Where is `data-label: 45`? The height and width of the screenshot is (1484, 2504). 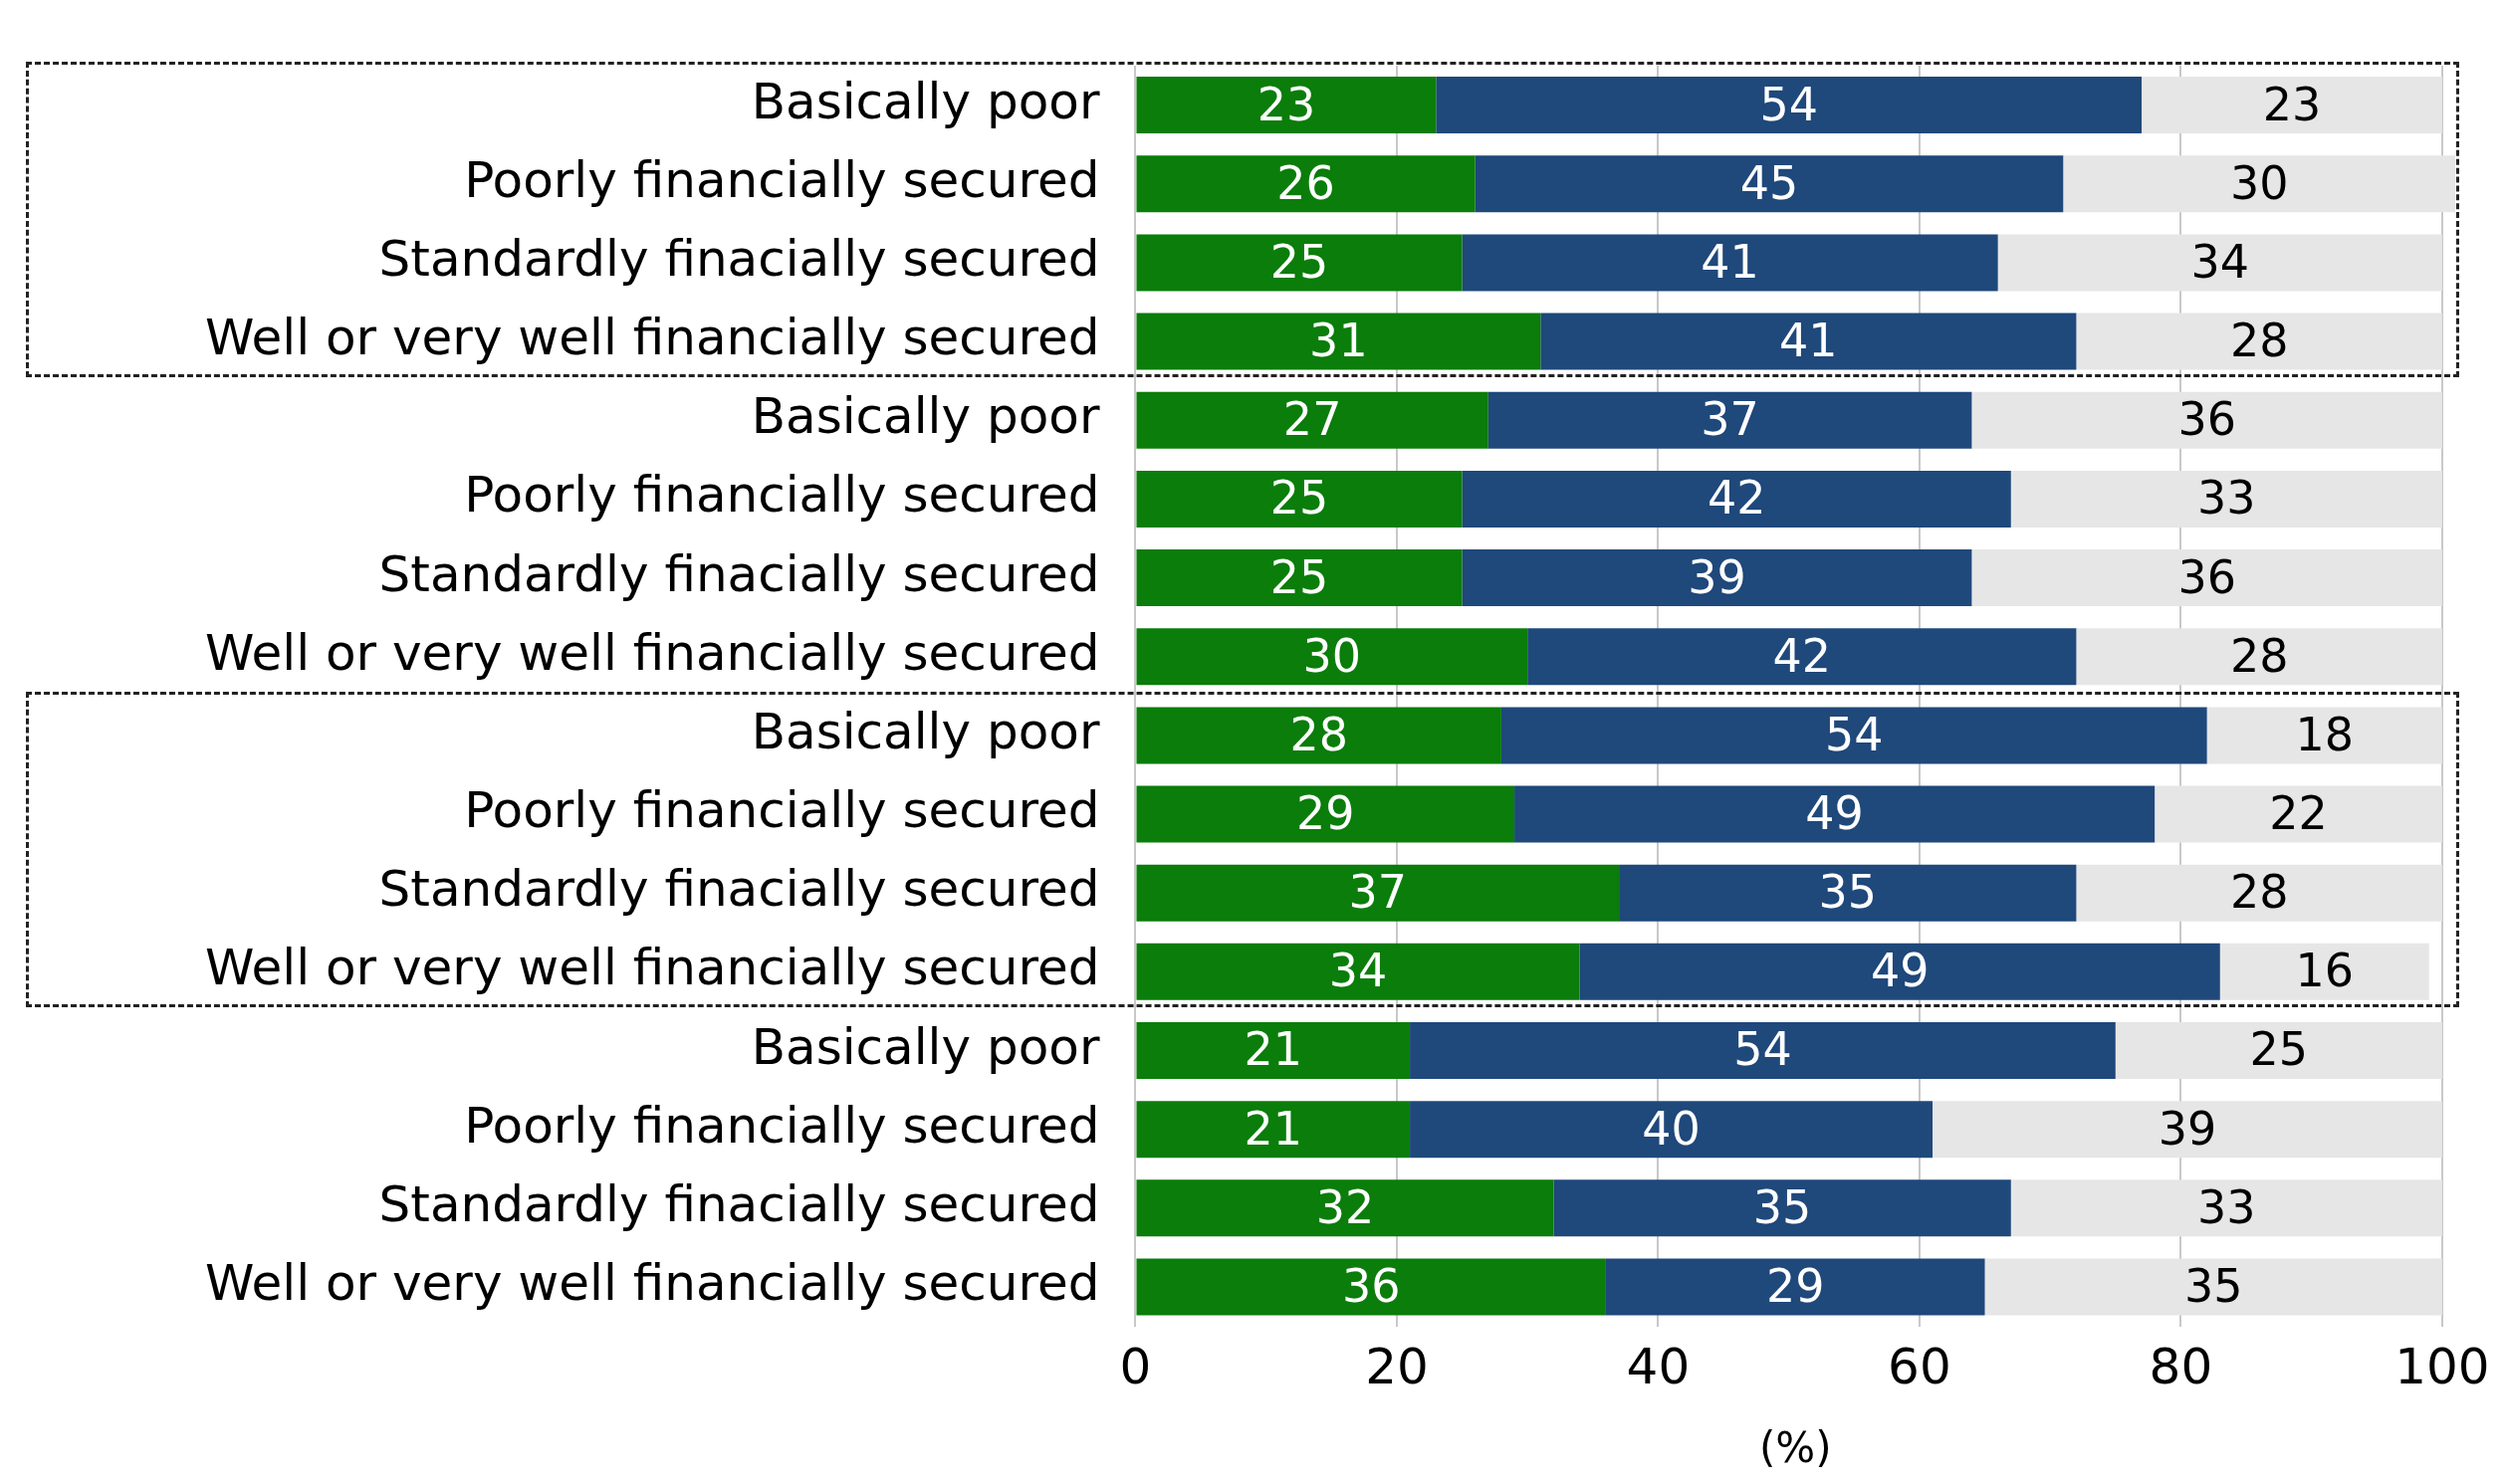
data-label: 45 is located at coordinates (1769, 183).